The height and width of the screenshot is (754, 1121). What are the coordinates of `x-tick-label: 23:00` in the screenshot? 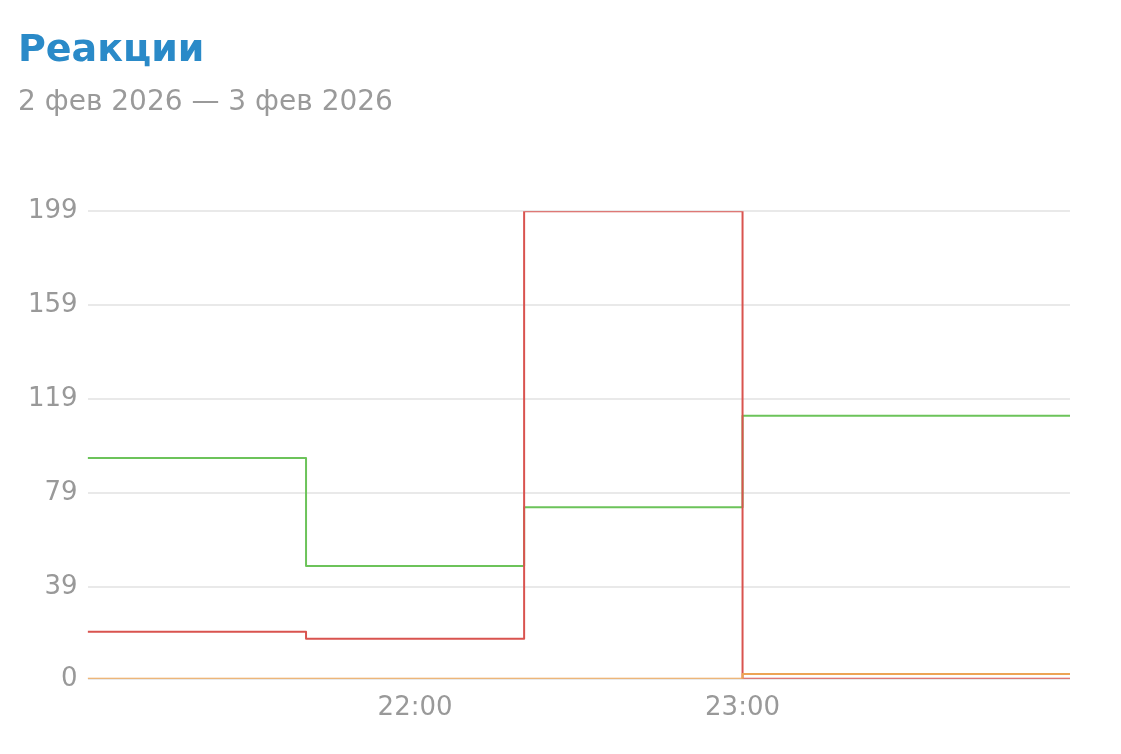 It's located at (743, 706).